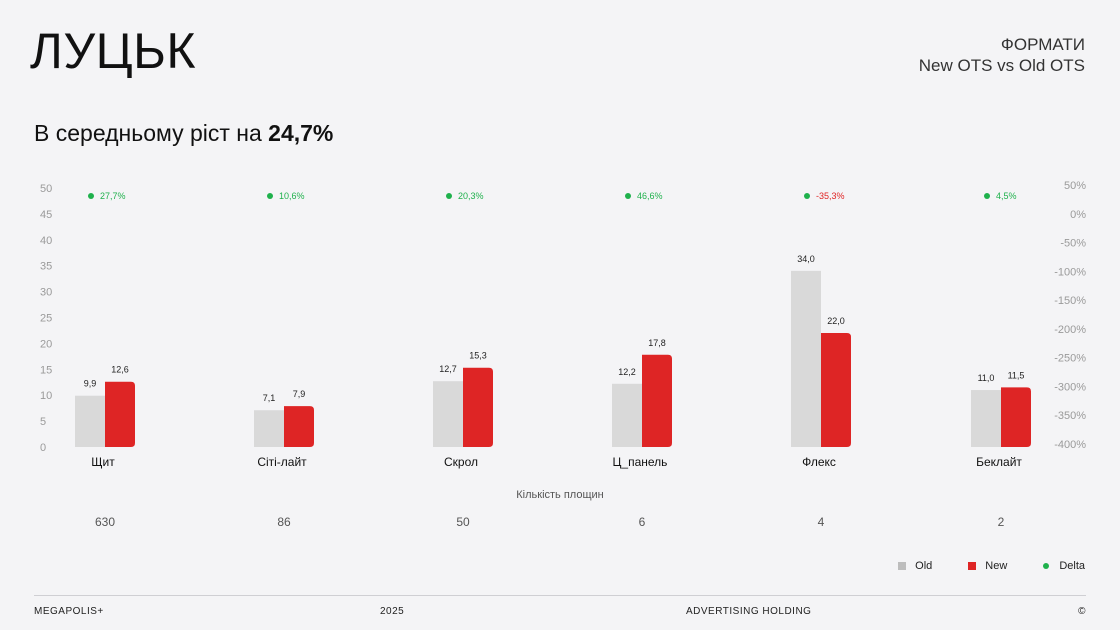 The image size is (1120, 630). I want to click on y2-tick-label: -250%, so click(1070, 359).